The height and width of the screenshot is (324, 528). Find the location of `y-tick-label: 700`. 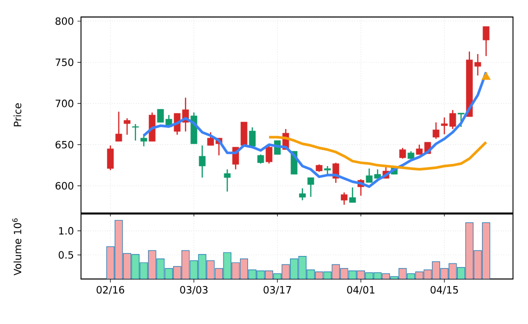

y-tick-label: 700 is located at coordinates (65, 104).